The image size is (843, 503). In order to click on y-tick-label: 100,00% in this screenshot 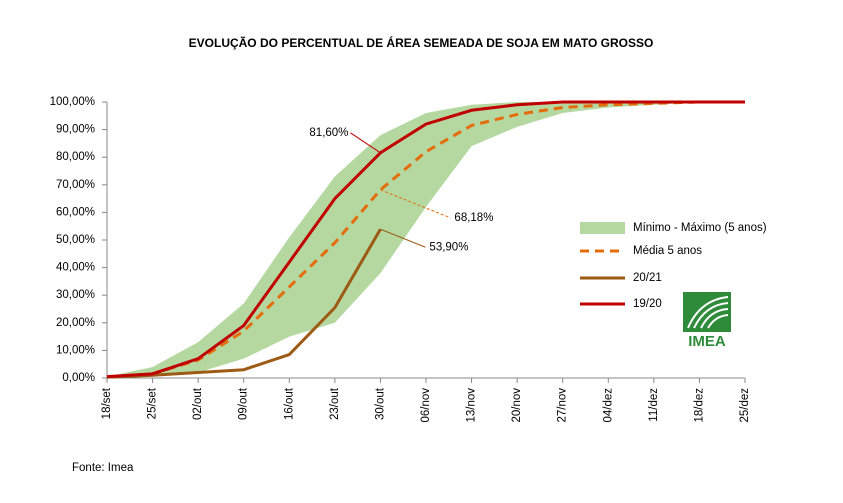, I will do `click(72, 102)`.